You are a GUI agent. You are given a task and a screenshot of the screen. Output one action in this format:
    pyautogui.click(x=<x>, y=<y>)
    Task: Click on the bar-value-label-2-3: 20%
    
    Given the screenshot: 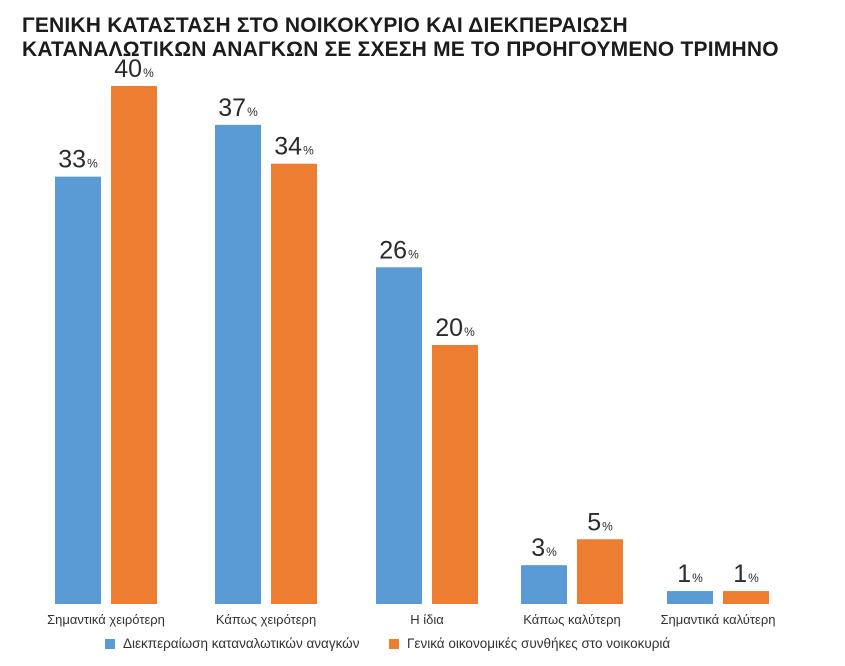 What is the action you would take?
    pyautogui.click(x=455, y=328)
    